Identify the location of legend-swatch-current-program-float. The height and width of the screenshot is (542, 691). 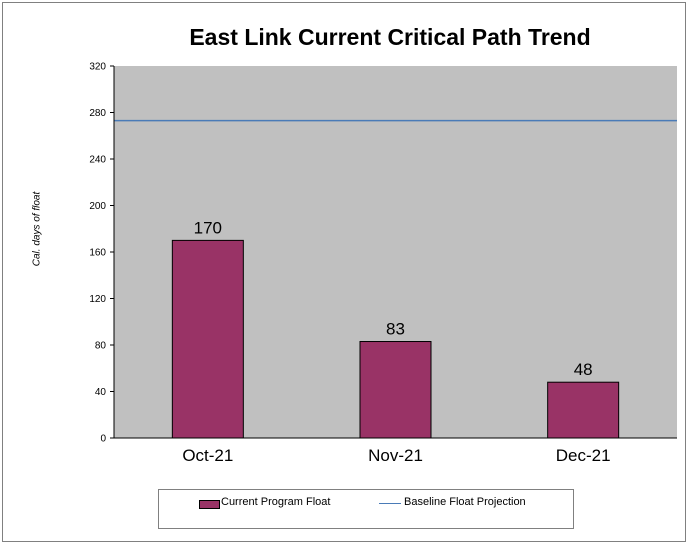
(209, 504).